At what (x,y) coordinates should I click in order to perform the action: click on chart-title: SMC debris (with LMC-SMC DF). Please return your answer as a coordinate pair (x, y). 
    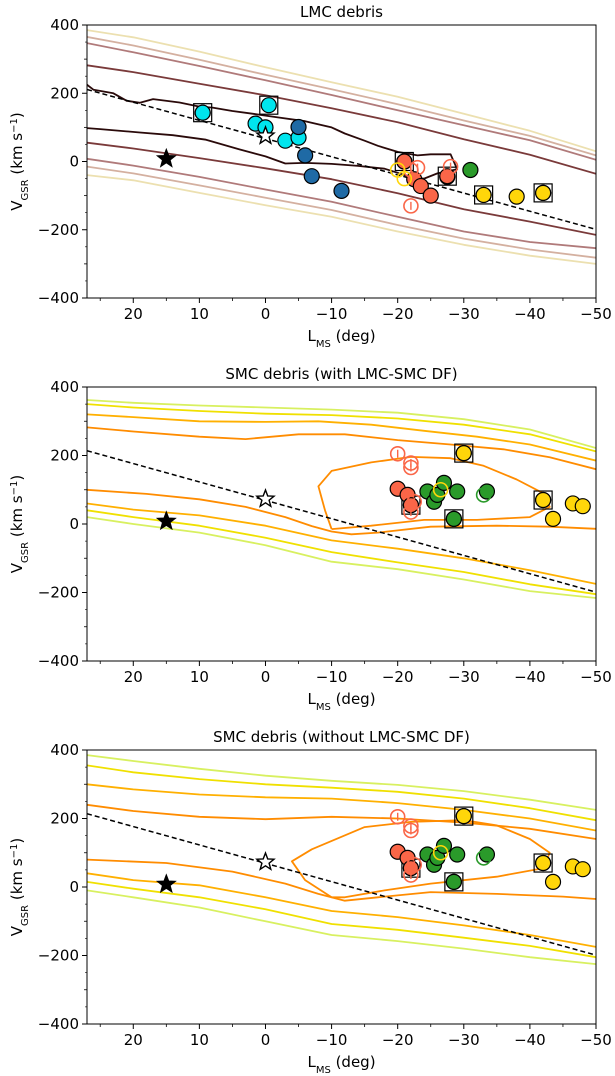
    Looking at the image, I should click on (341, 374).